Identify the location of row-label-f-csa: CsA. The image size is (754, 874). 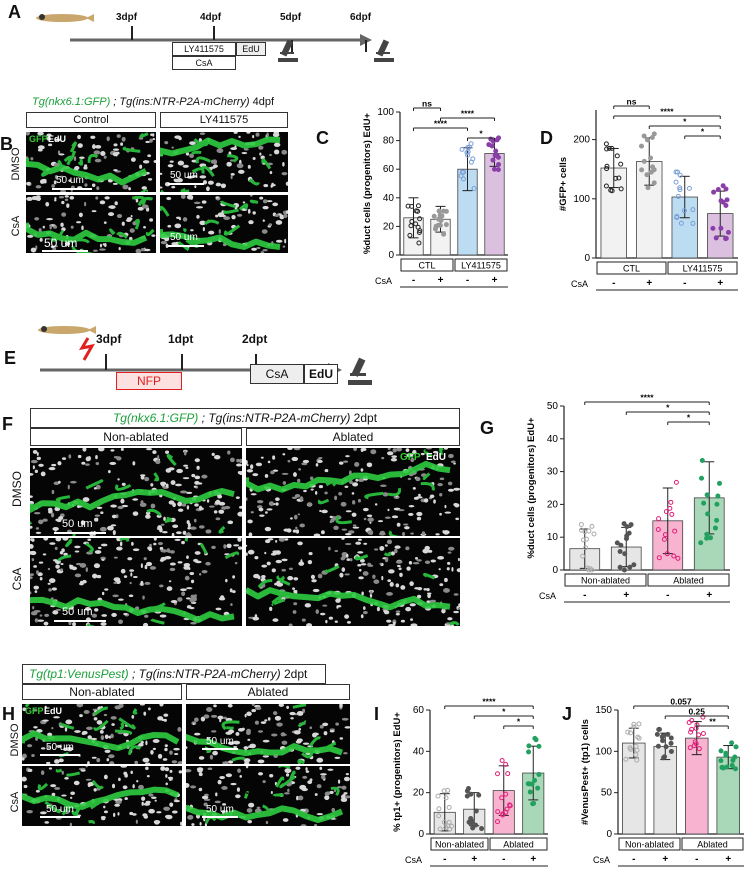
(17, 579).